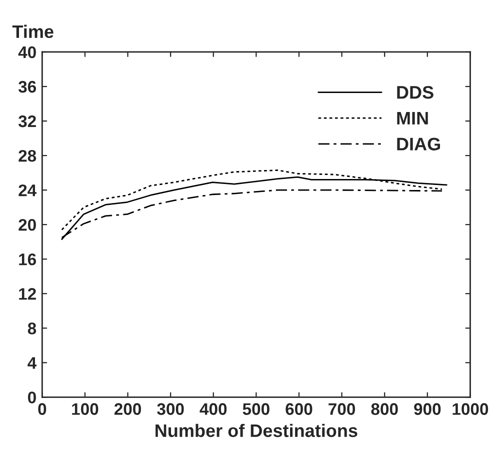 The height and width of the screenshot is (456, 496). I want to click on x-tick-label: 500, so click(256, 409).